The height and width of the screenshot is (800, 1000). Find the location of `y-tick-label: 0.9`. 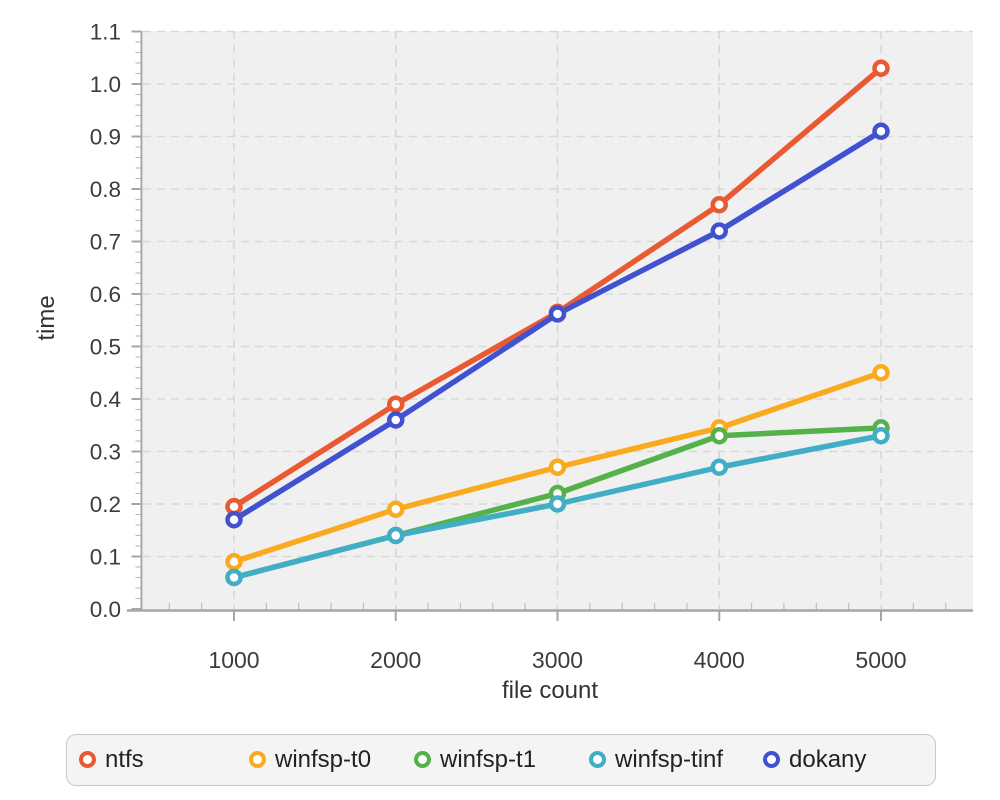

y-tick-label: 0.9 is located at coordinates (105, 136).